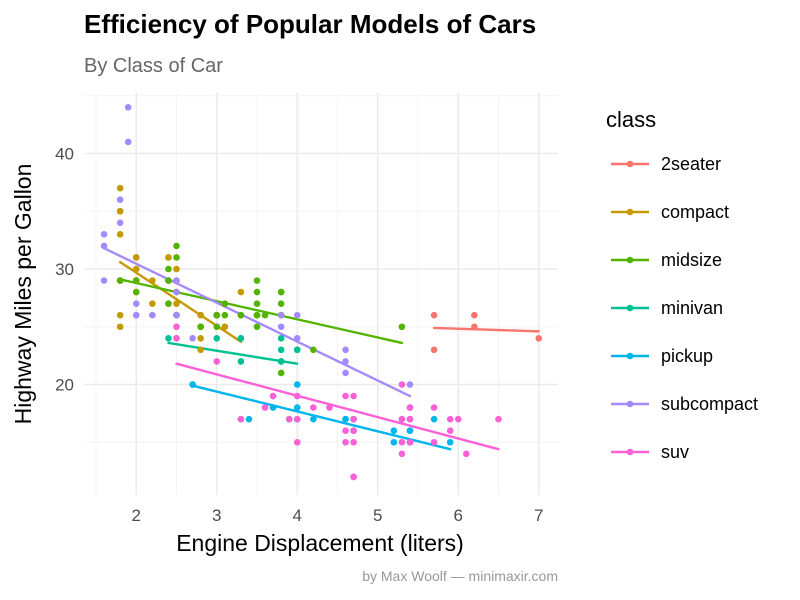 Image resolution: width=800 pixels, height=600 pixels. I want to click on legend-item-pickup: pickup, so click(662, 356).